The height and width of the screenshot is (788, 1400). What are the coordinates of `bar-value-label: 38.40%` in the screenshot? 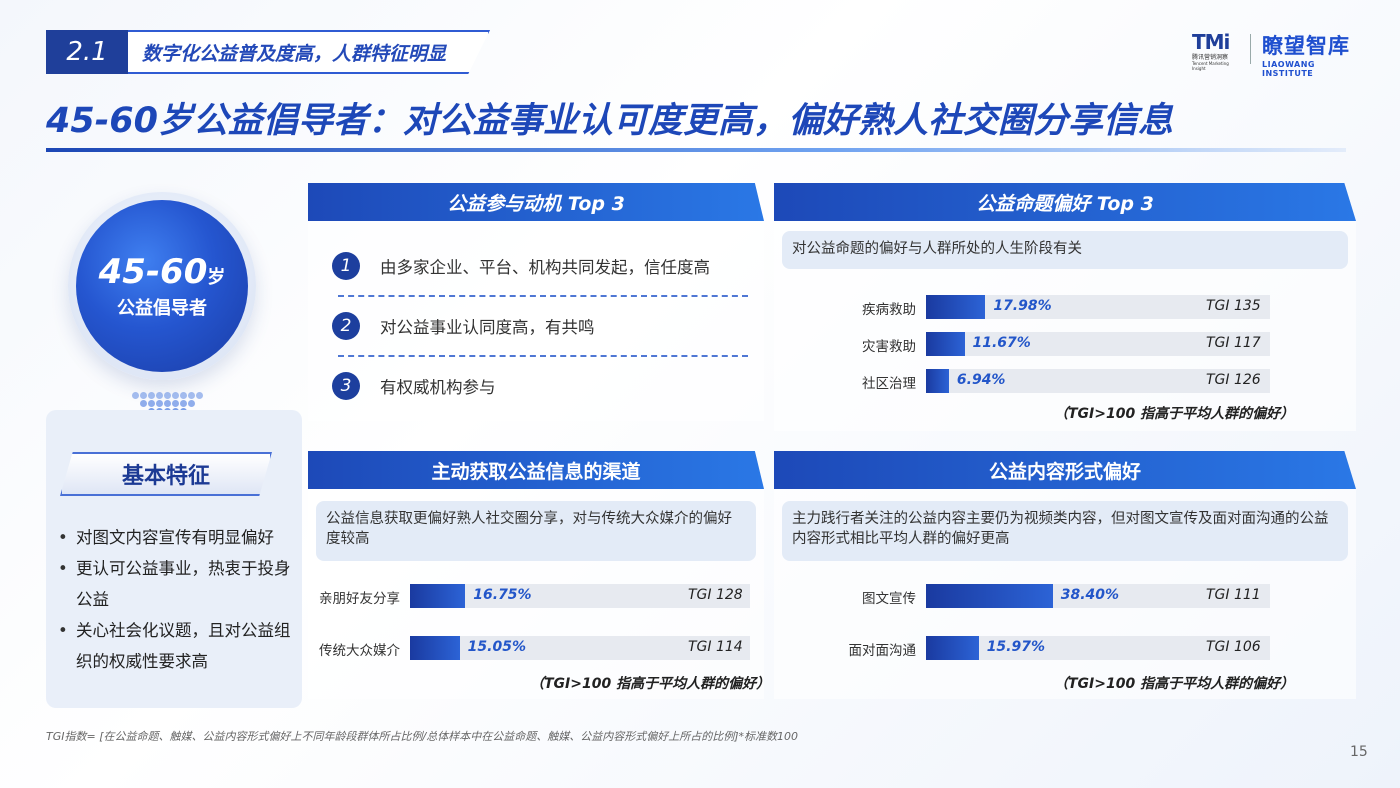 It's located at (1090, 595).